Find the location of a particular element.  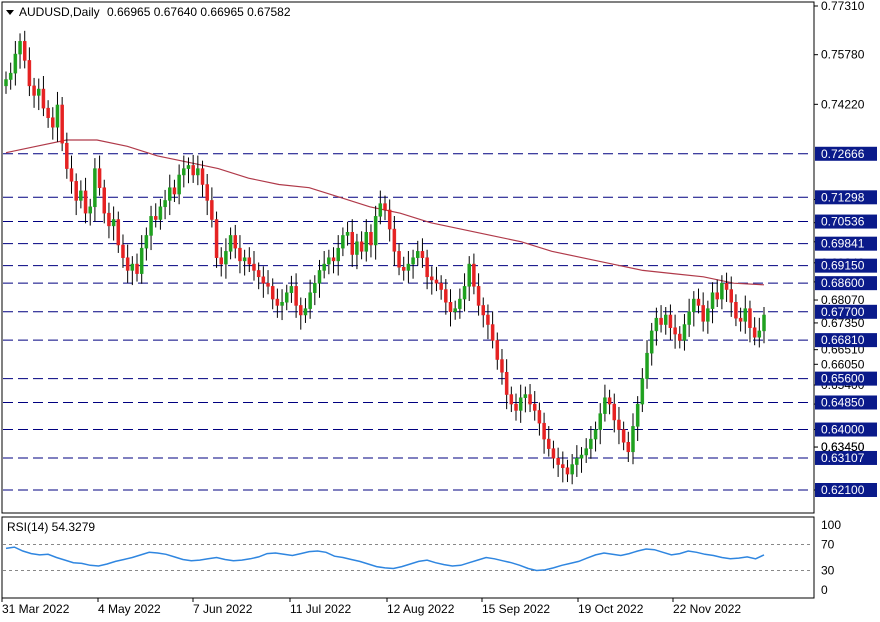

level-label: 0.65600 is located at coordinates (843, 379).